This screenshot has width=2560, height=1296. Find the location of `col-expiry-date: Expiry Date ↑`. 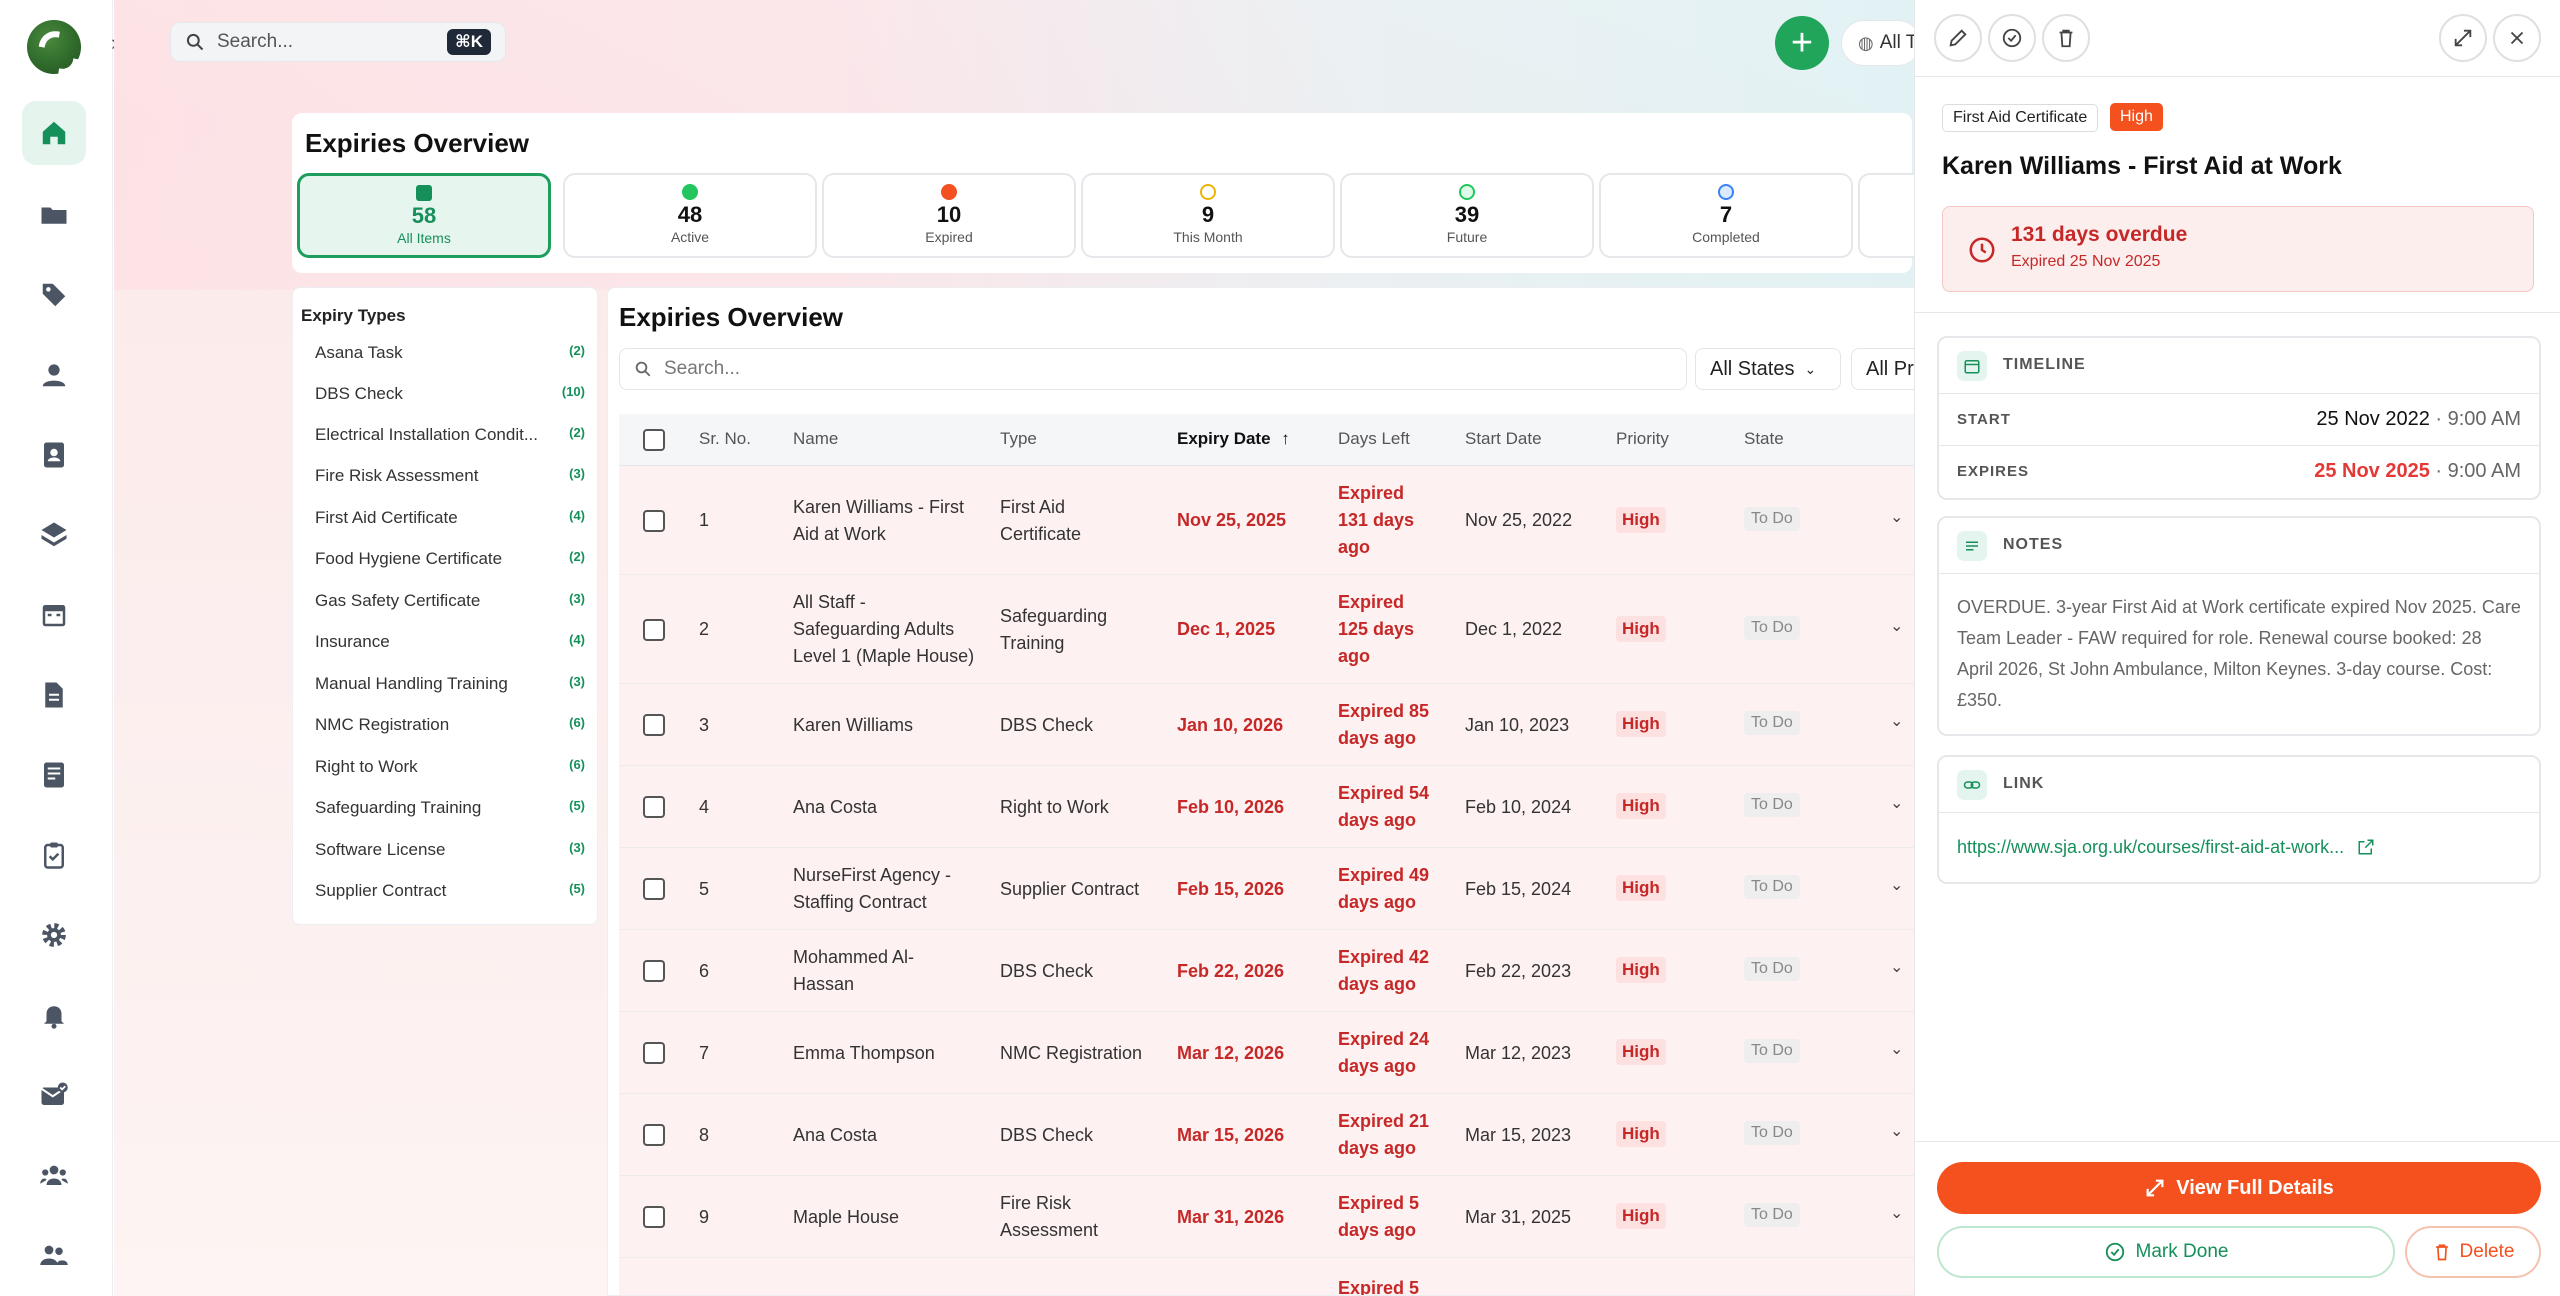

col-expiry-date: Expiry Date ↑ is located at coordinates (1233, 439).